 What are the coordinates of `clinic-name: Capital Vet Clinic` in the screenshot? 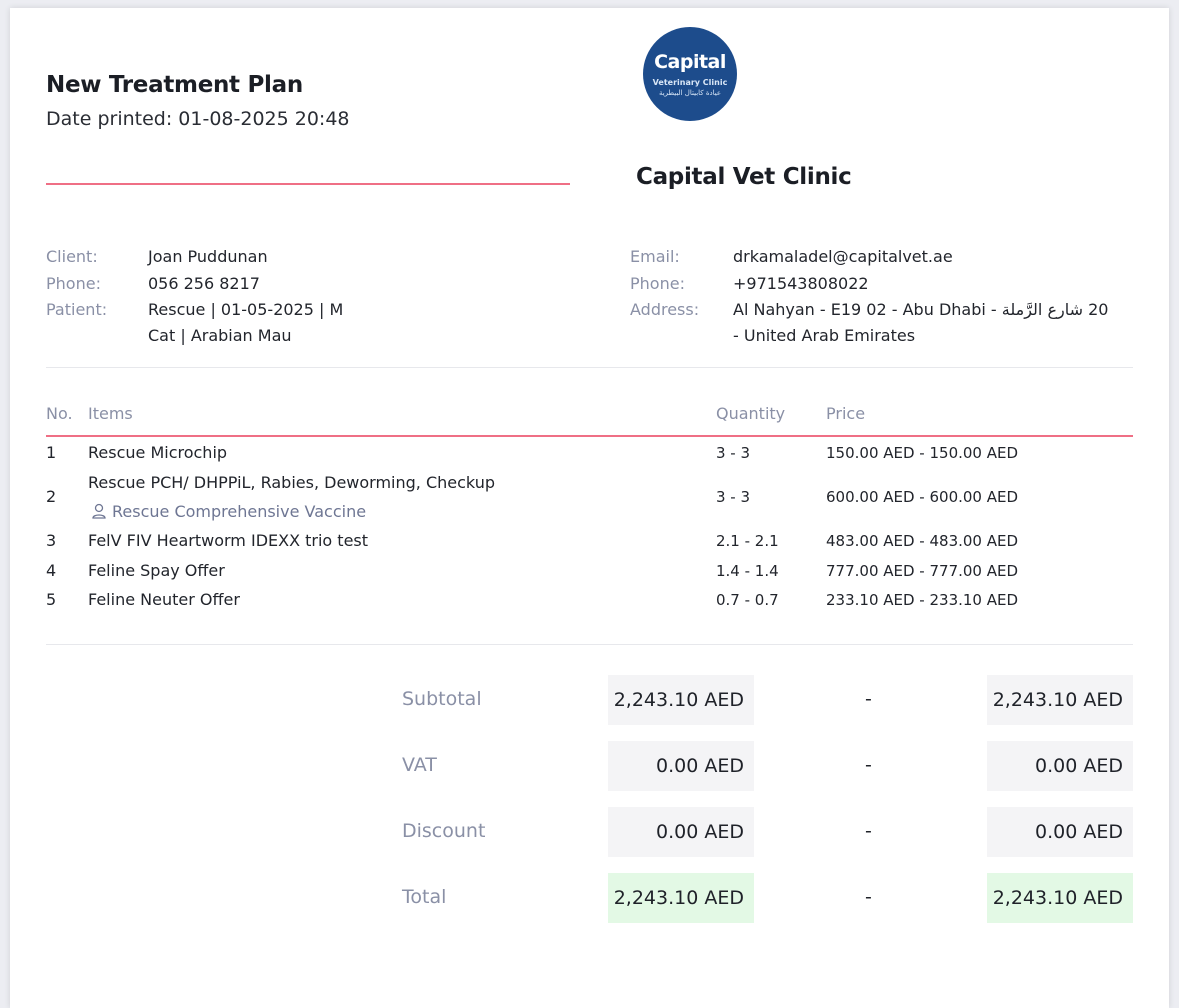 It's located at (744, 177).